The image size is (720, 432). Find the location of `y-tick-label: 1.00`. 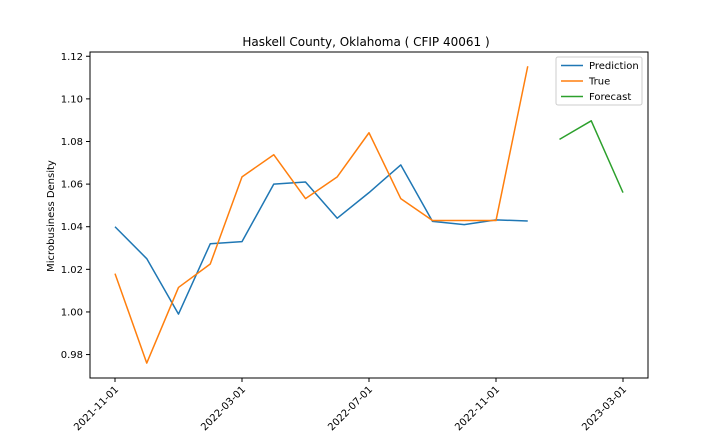

y-tick-label: 1.00 is located at coordinates (72, 312).